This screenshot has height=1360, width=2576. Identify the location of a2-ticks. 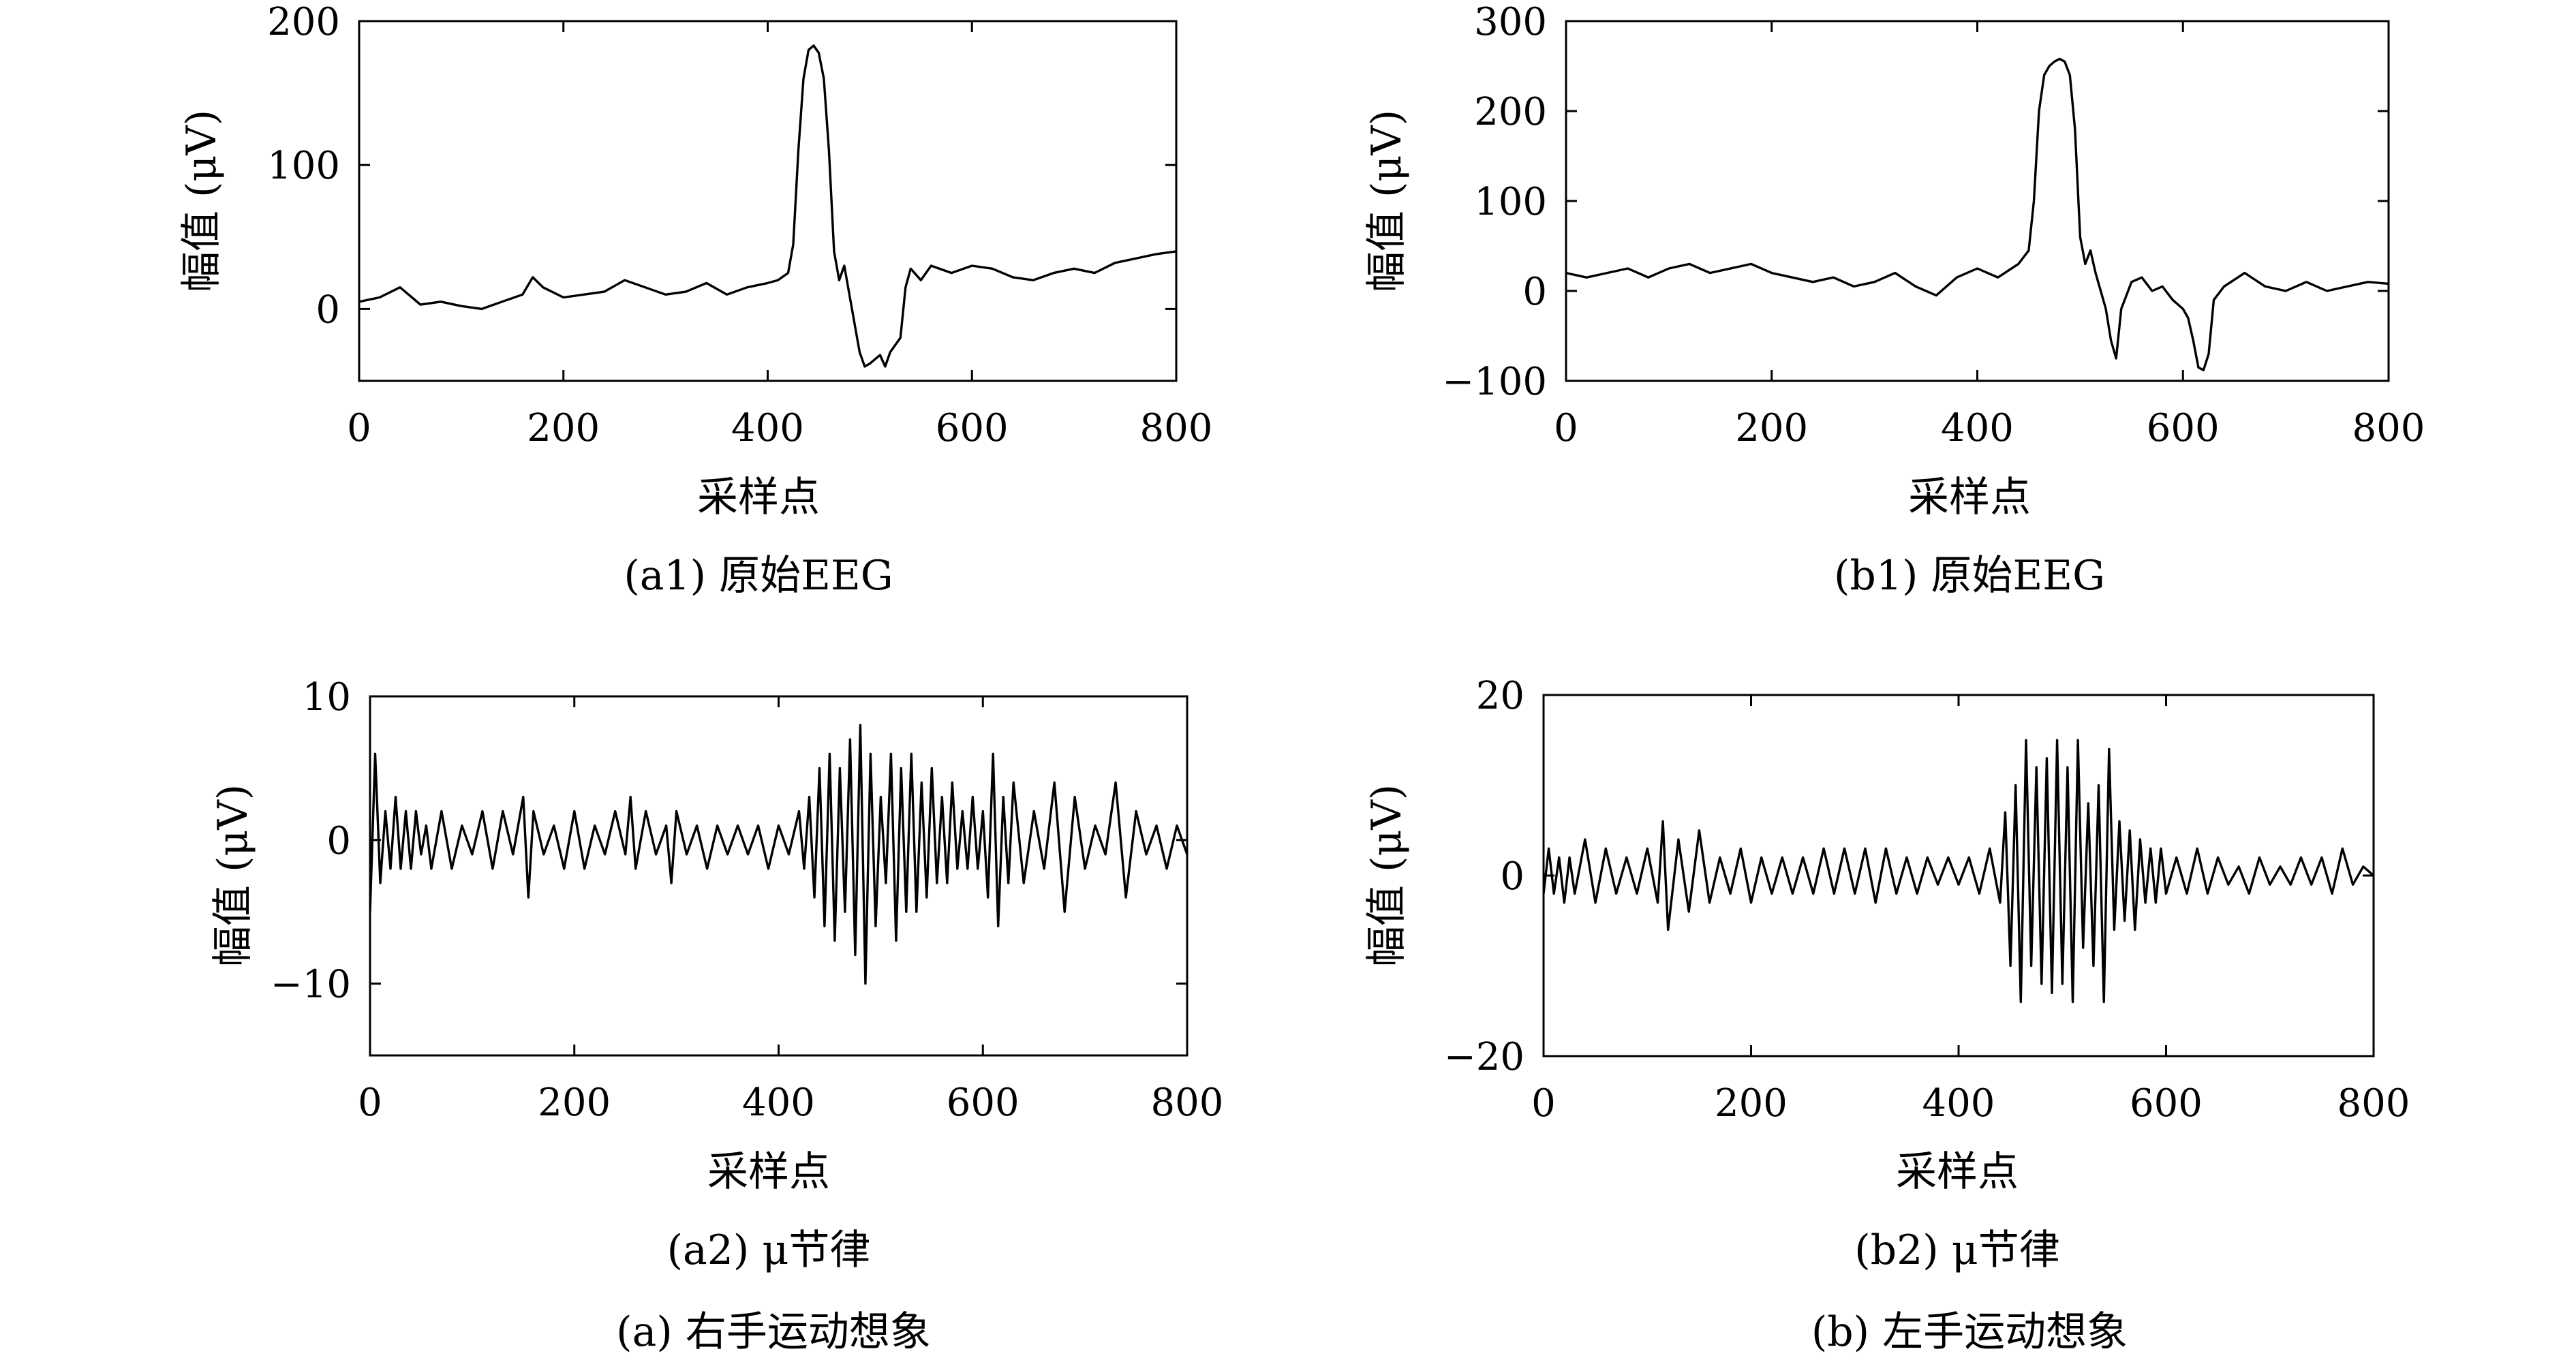
(779, 875).